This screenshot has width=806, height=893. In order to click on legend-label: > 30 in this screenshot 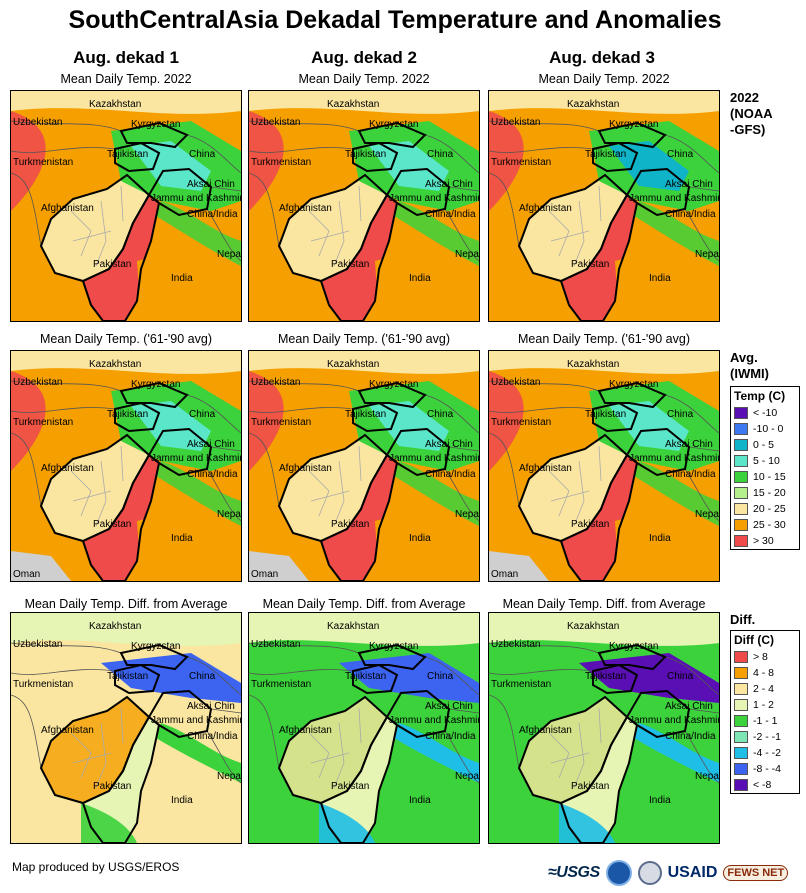, I will do `click(763, 541)`.